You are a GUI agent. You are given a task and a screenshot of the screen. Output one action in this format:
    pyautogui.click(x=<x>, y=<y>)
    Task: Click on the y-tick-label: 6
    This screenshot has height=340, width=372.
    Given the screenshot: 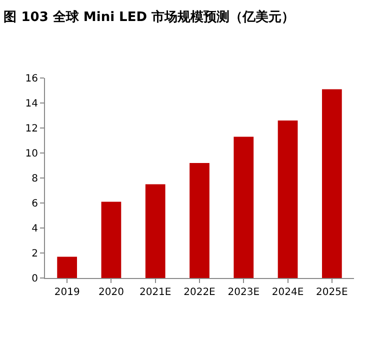 What is the action you would take?
    pyautogui.click(x=35, y=204)
    